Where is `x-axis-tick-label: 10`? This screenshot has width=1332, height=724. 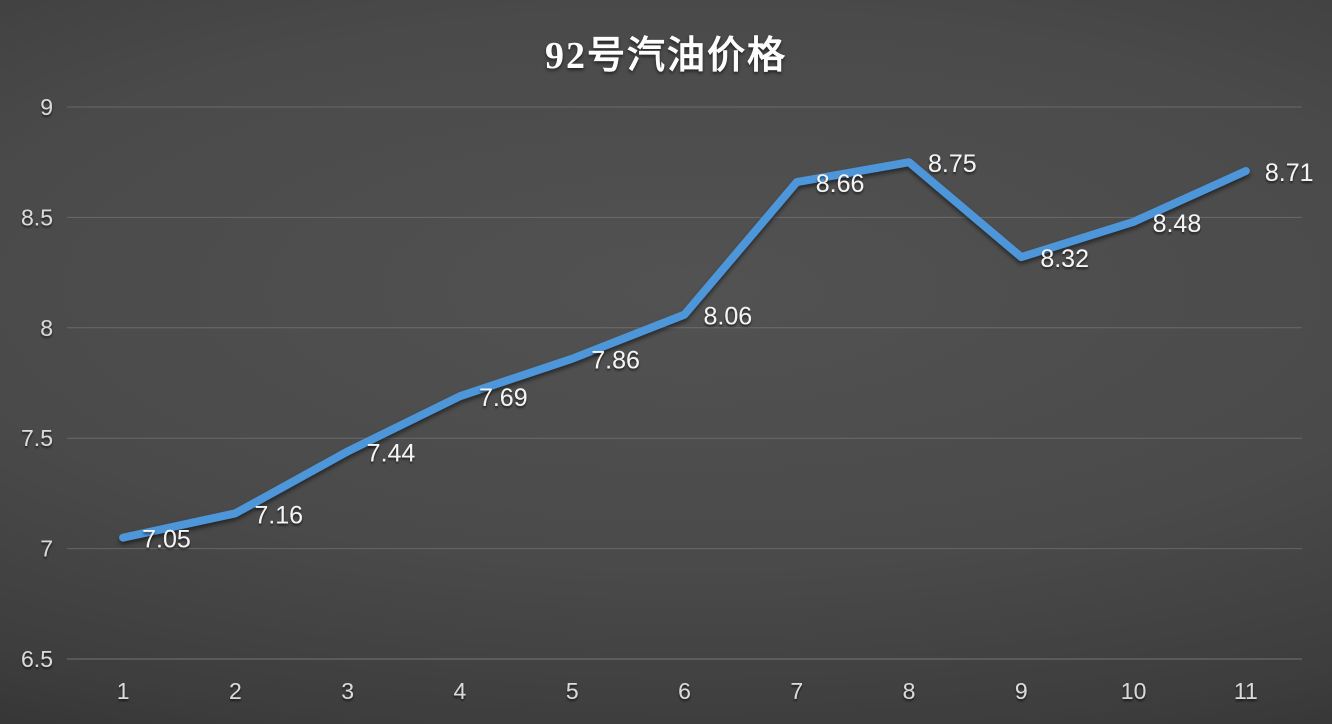 x-axis-tick-label: 10 is located at coordinates (1134, 691).